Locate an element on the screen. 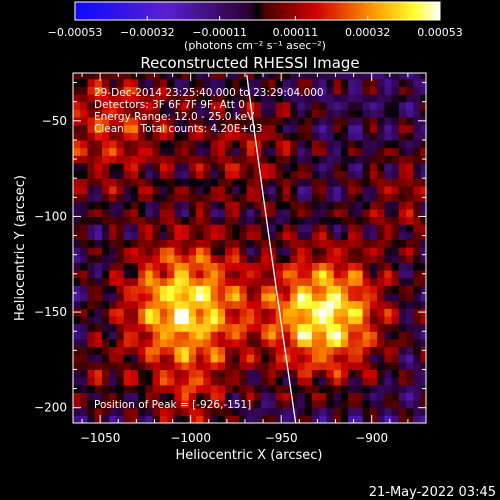  y-axis-label: Heliocentric Y (arcsec) is located at coordinates (20, 248).